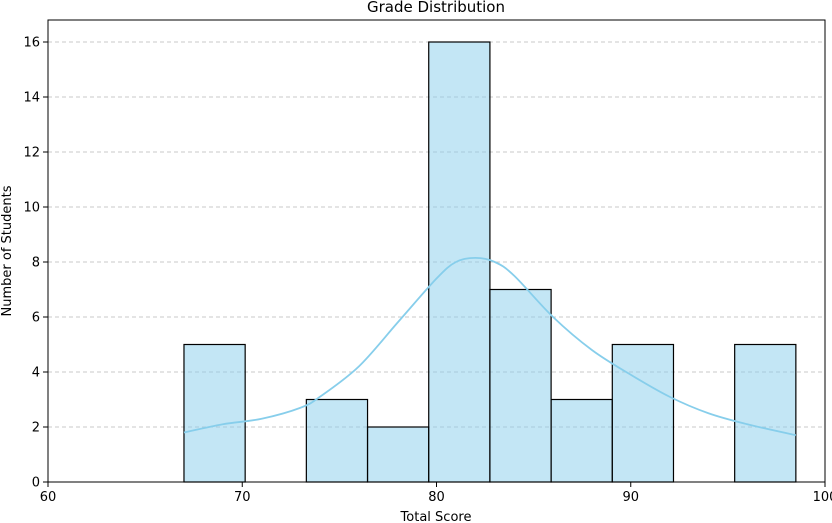 The width and height of the screenshot is (832, 523). Describe the element at coordinates (242, 497) in the screenshot. I see `x-tick-label-70: 70` at that location.